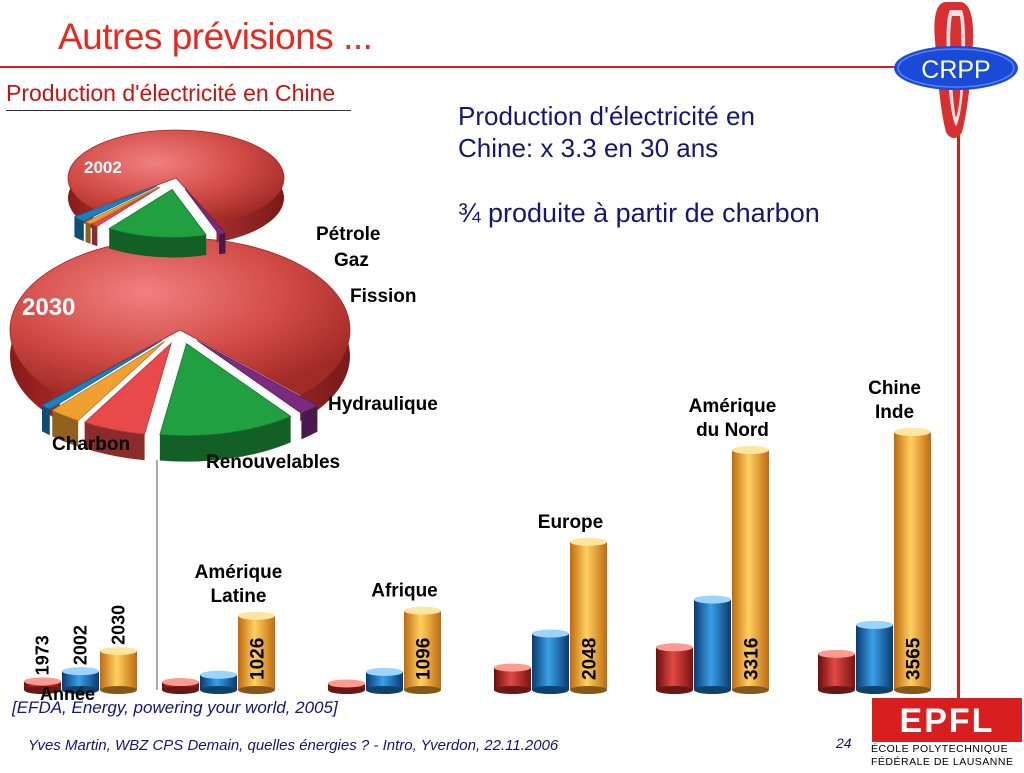 Image resolution: width=1024 pixels, height=773 pixels. Describe the element at coordinates (912, 561) in the screenshot. I see `bar-5-2030` at that location.